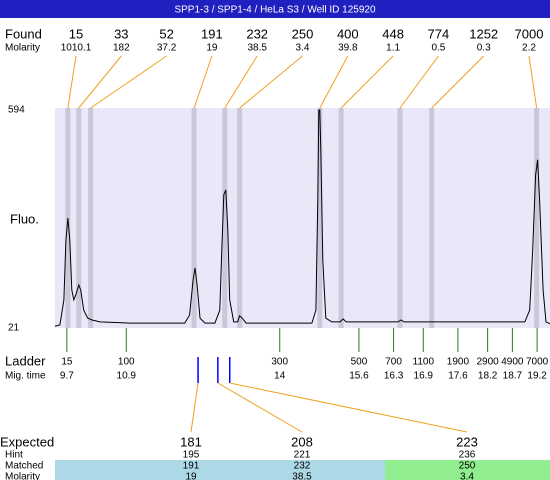  What do you see at coordinates (359, 376) in the screenshot?
I see `ladder-time: 15.6` at bounding box center [359, 376].